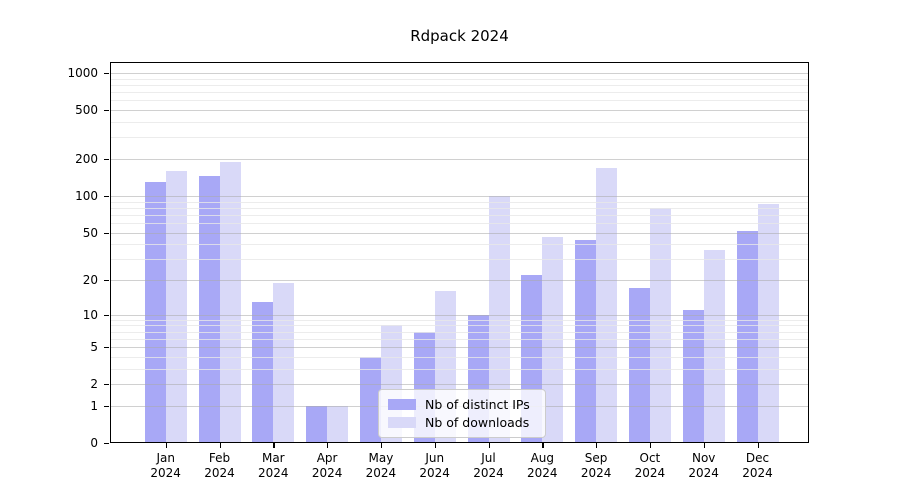 The height and width of the screenshot is (500, 900). What do you see at coordinates (94, 384) in the screenshot?
I see `y-tick-label: 2` at bounding box center [94, 384].